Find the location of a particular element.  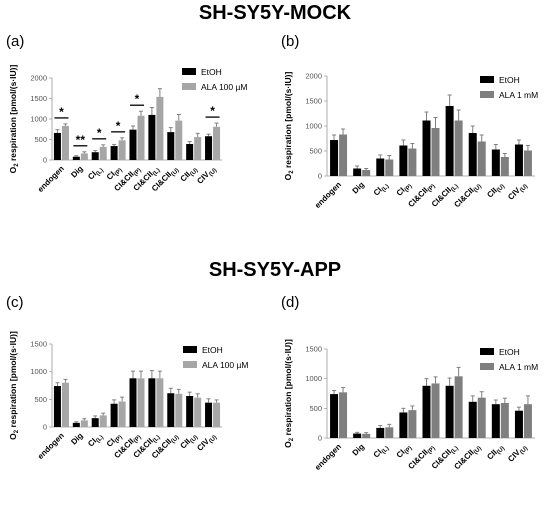

title-sh-sy5y-app: SH-SY5Y-APP is located at coordinates (275, 270).